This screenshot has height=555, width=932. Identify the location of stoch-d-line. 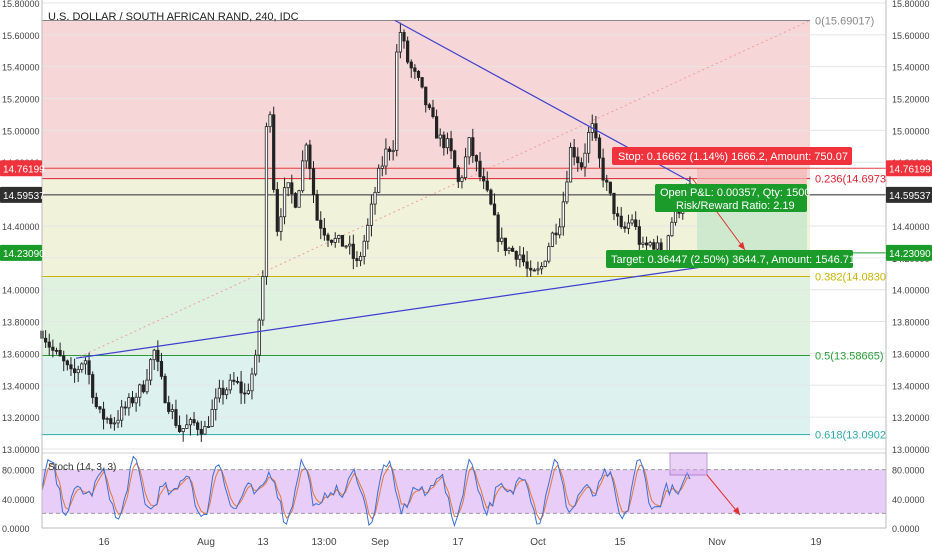
(366, 491).